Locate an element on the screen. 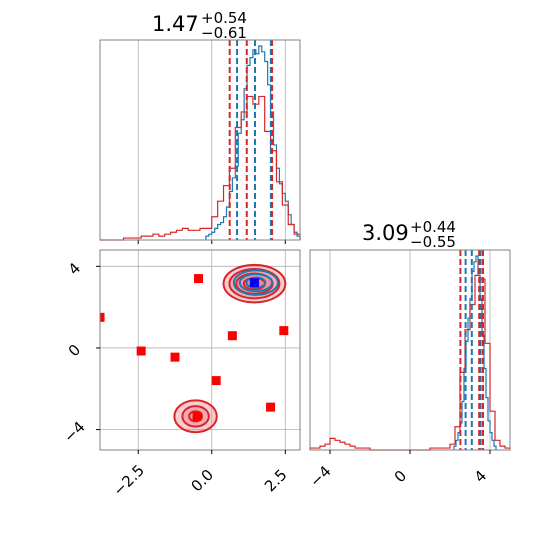  y-tick-label: 0 is located at coordinates (74, 350).